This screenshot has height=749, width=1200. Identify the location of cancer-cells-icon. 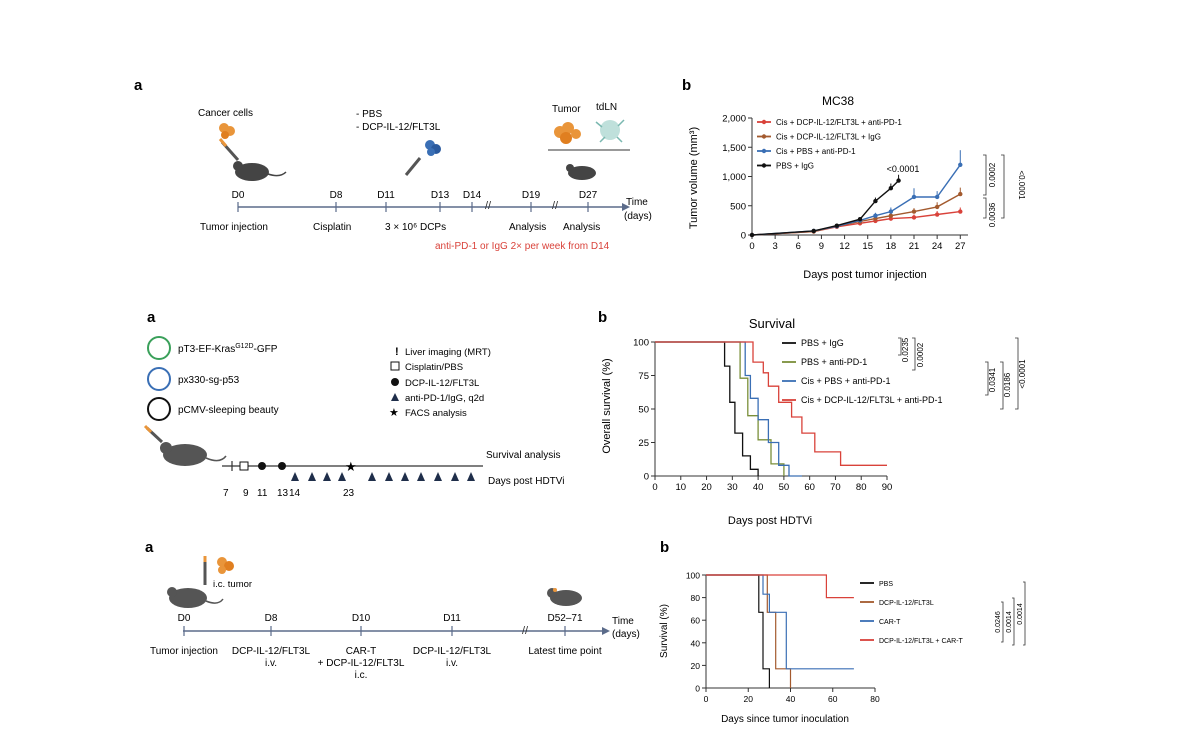
(227, 131).